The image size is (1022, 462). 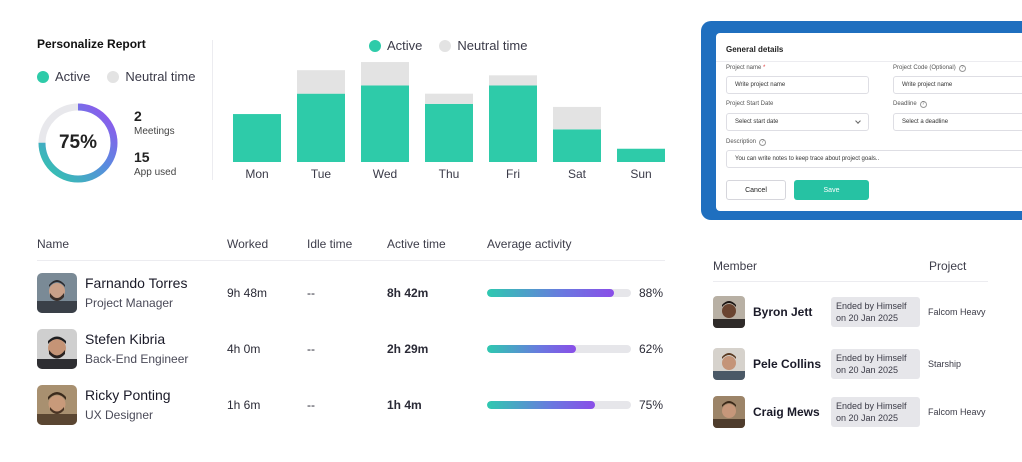 I want to click on start-date-label-text: Project Start Date, so click(x=750, y=104).